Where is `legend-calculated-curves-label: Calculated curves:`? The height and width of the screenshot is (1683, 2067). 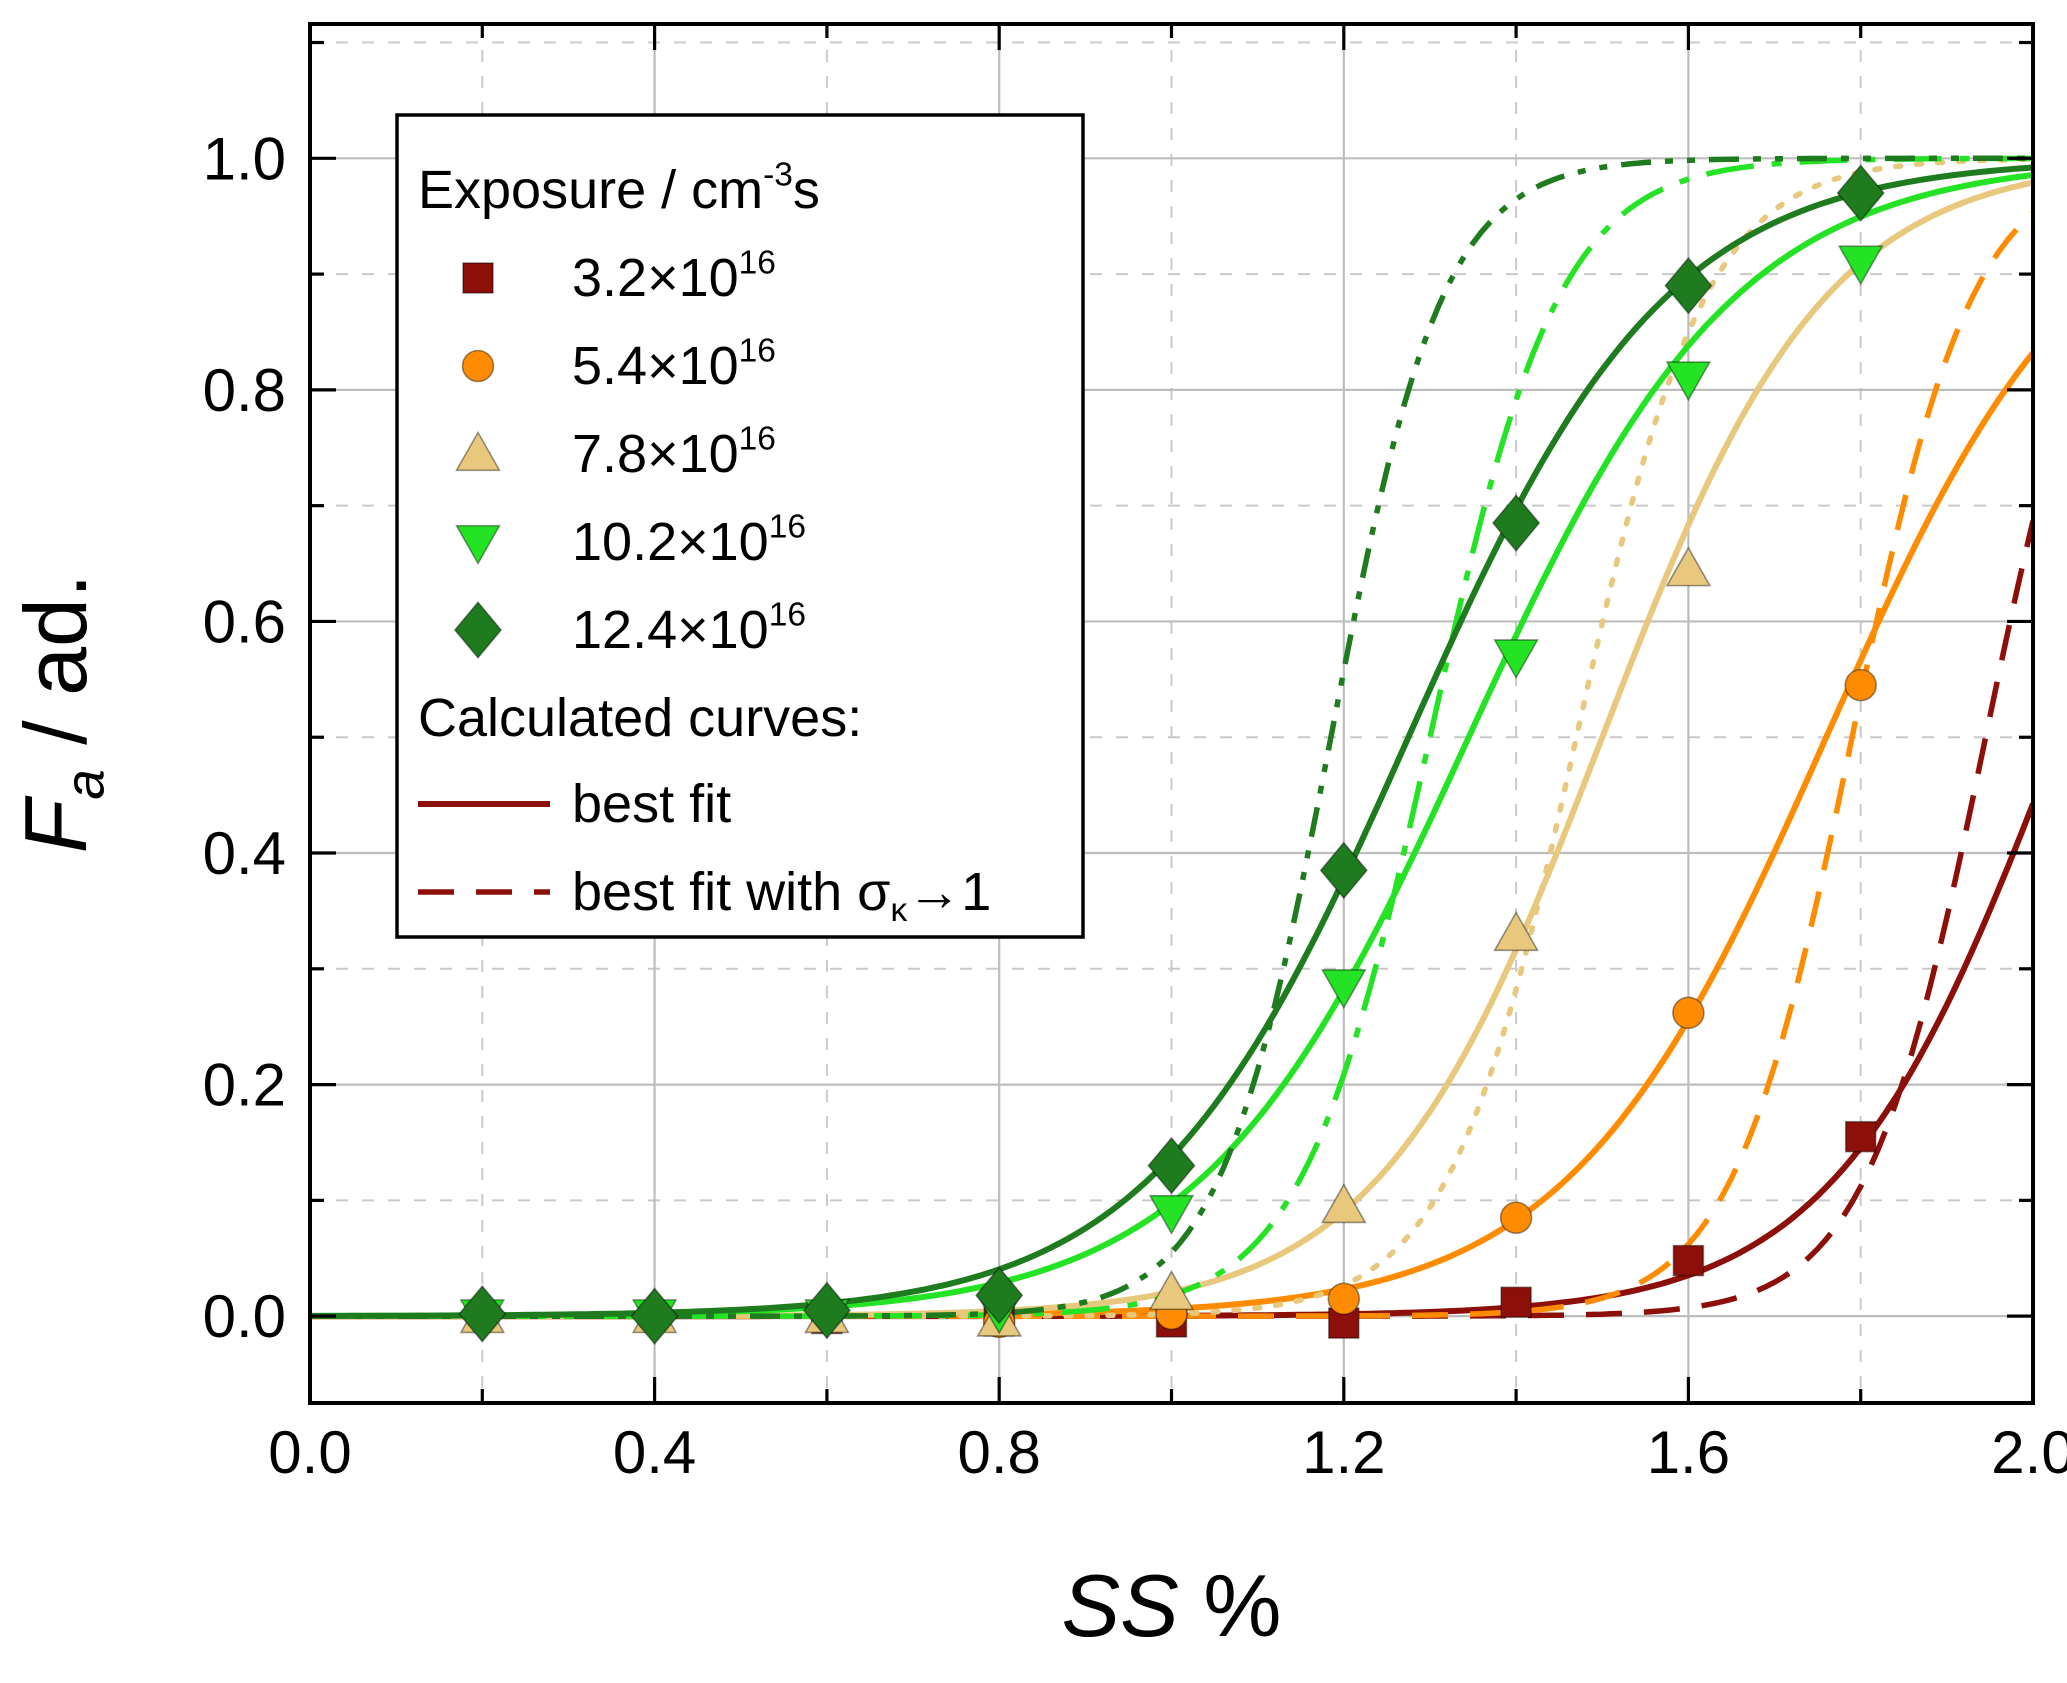 legend-calculated-curves-label: Calculated curves: is located at coordinates (640, 718).